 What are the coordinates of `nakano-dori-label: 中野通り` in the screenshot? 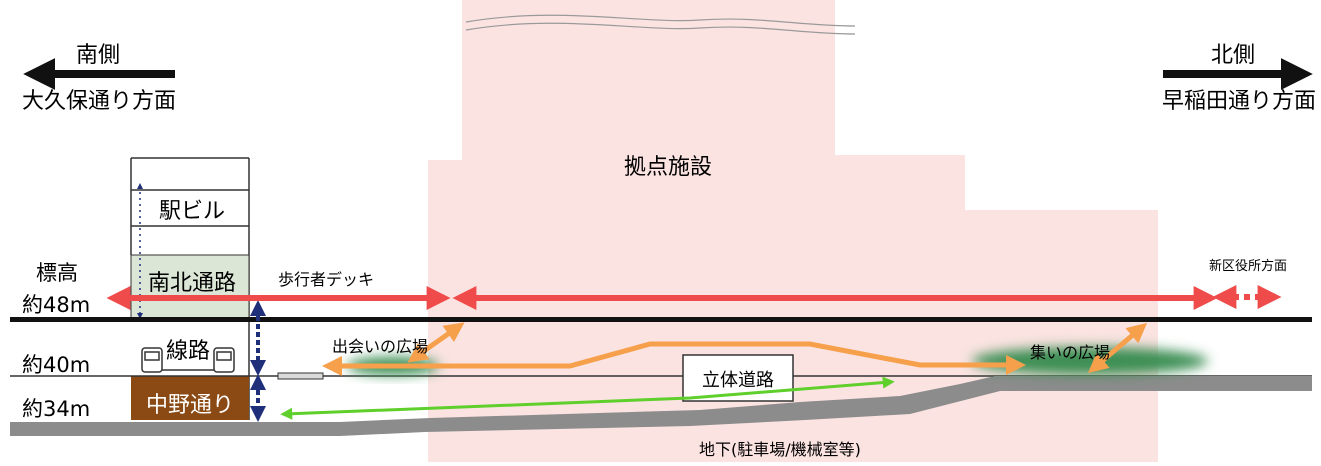 It's located at (190, 405).